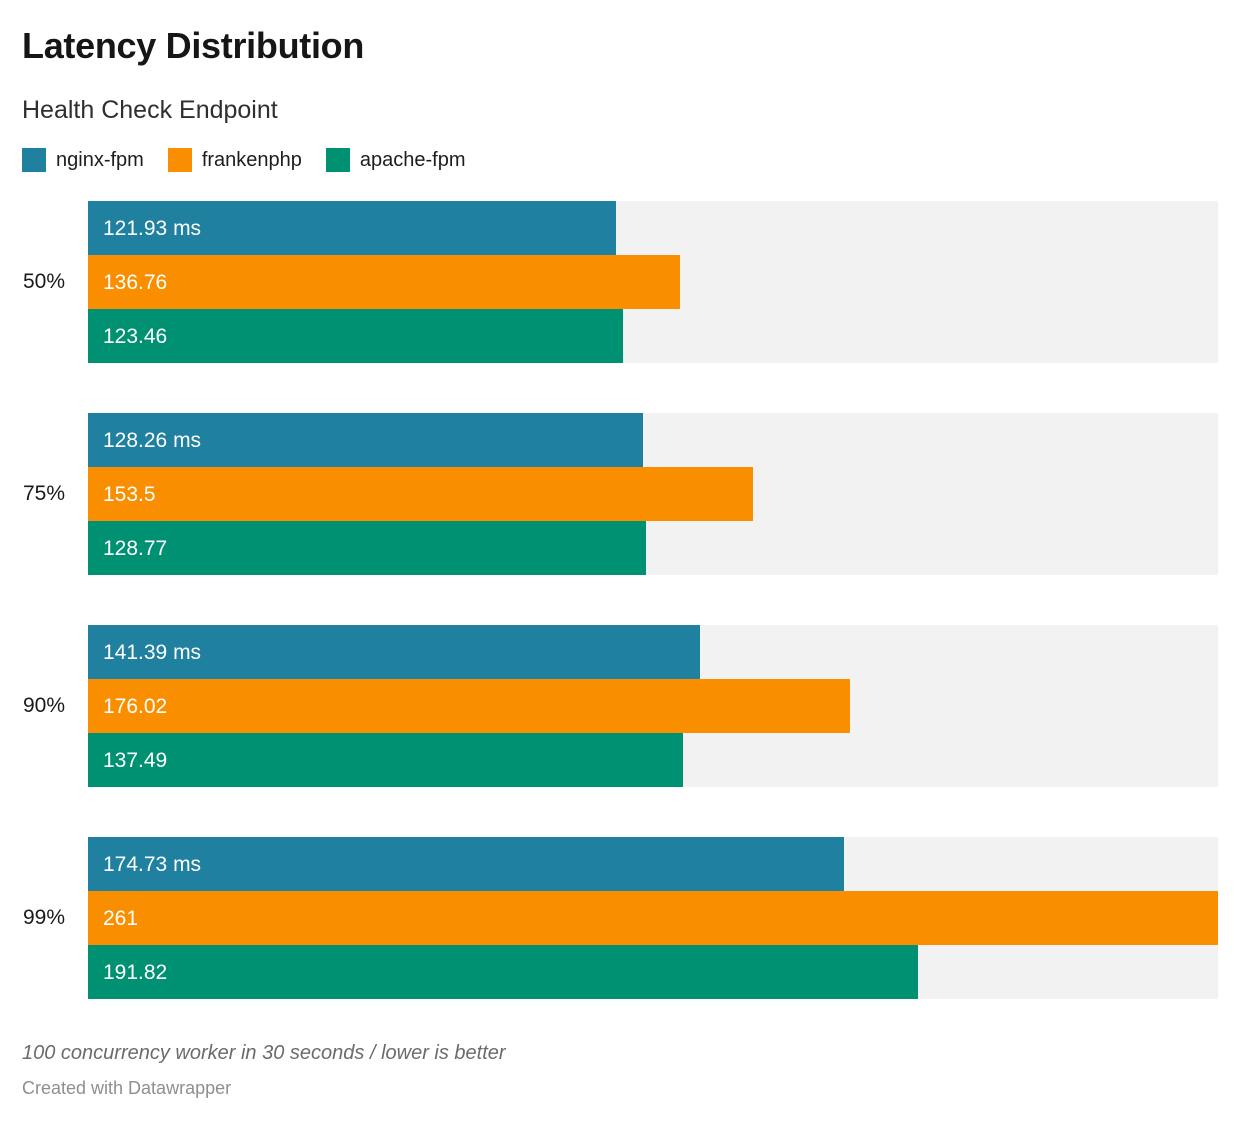  Describe the element at coordinates (466, 864) in the screenshot. I see `bar-nginx-fpm: 174.73 ms` at that location.